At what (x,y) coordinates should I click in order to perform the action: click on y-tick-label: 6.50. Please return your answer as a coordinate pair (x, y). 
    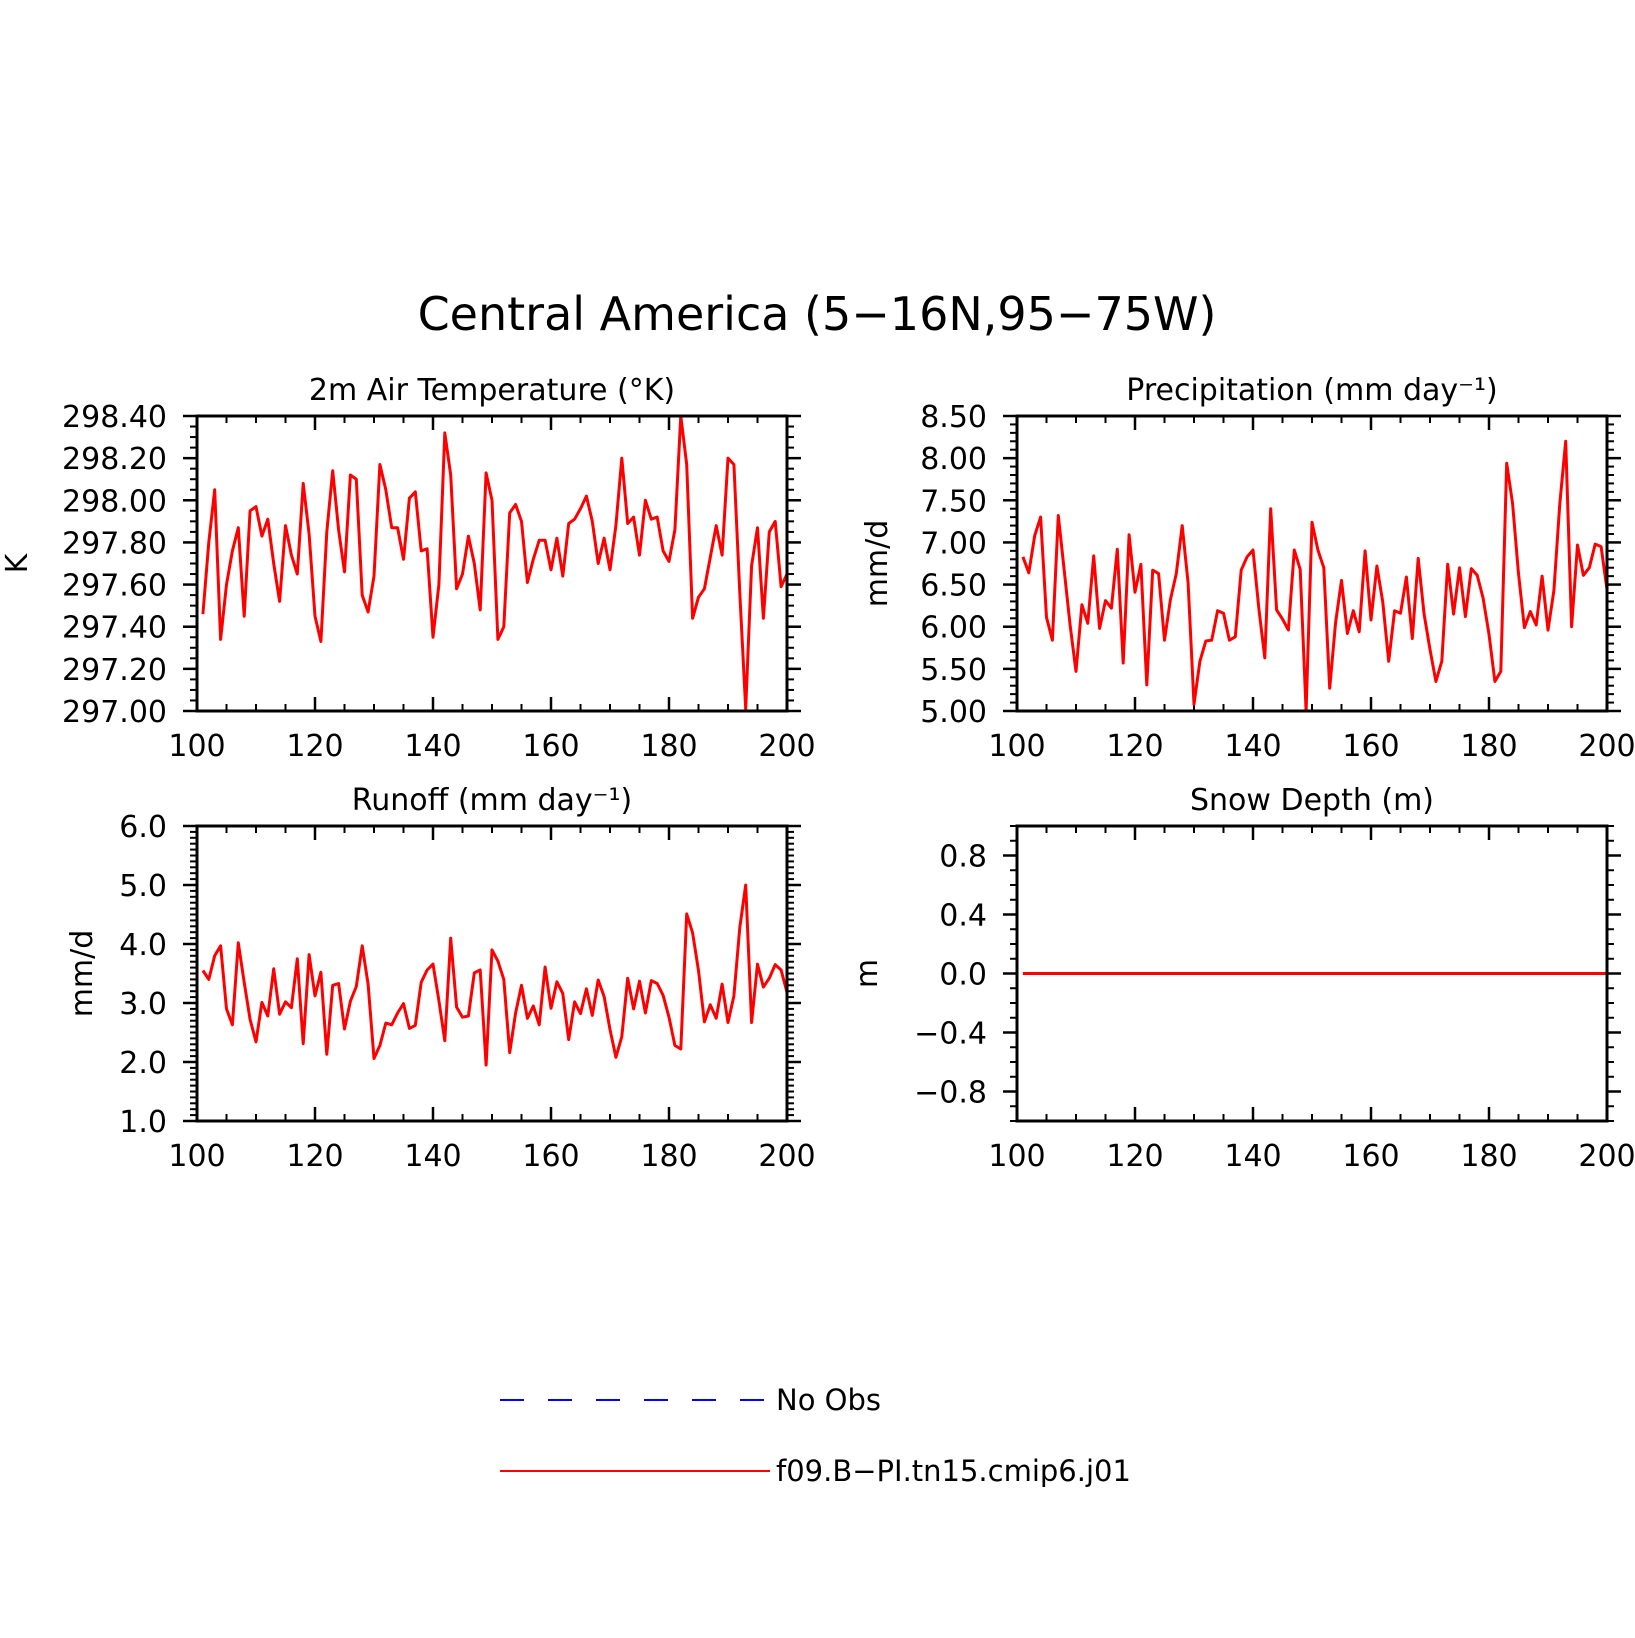
    Looking at the image, I should click on (953, 586).